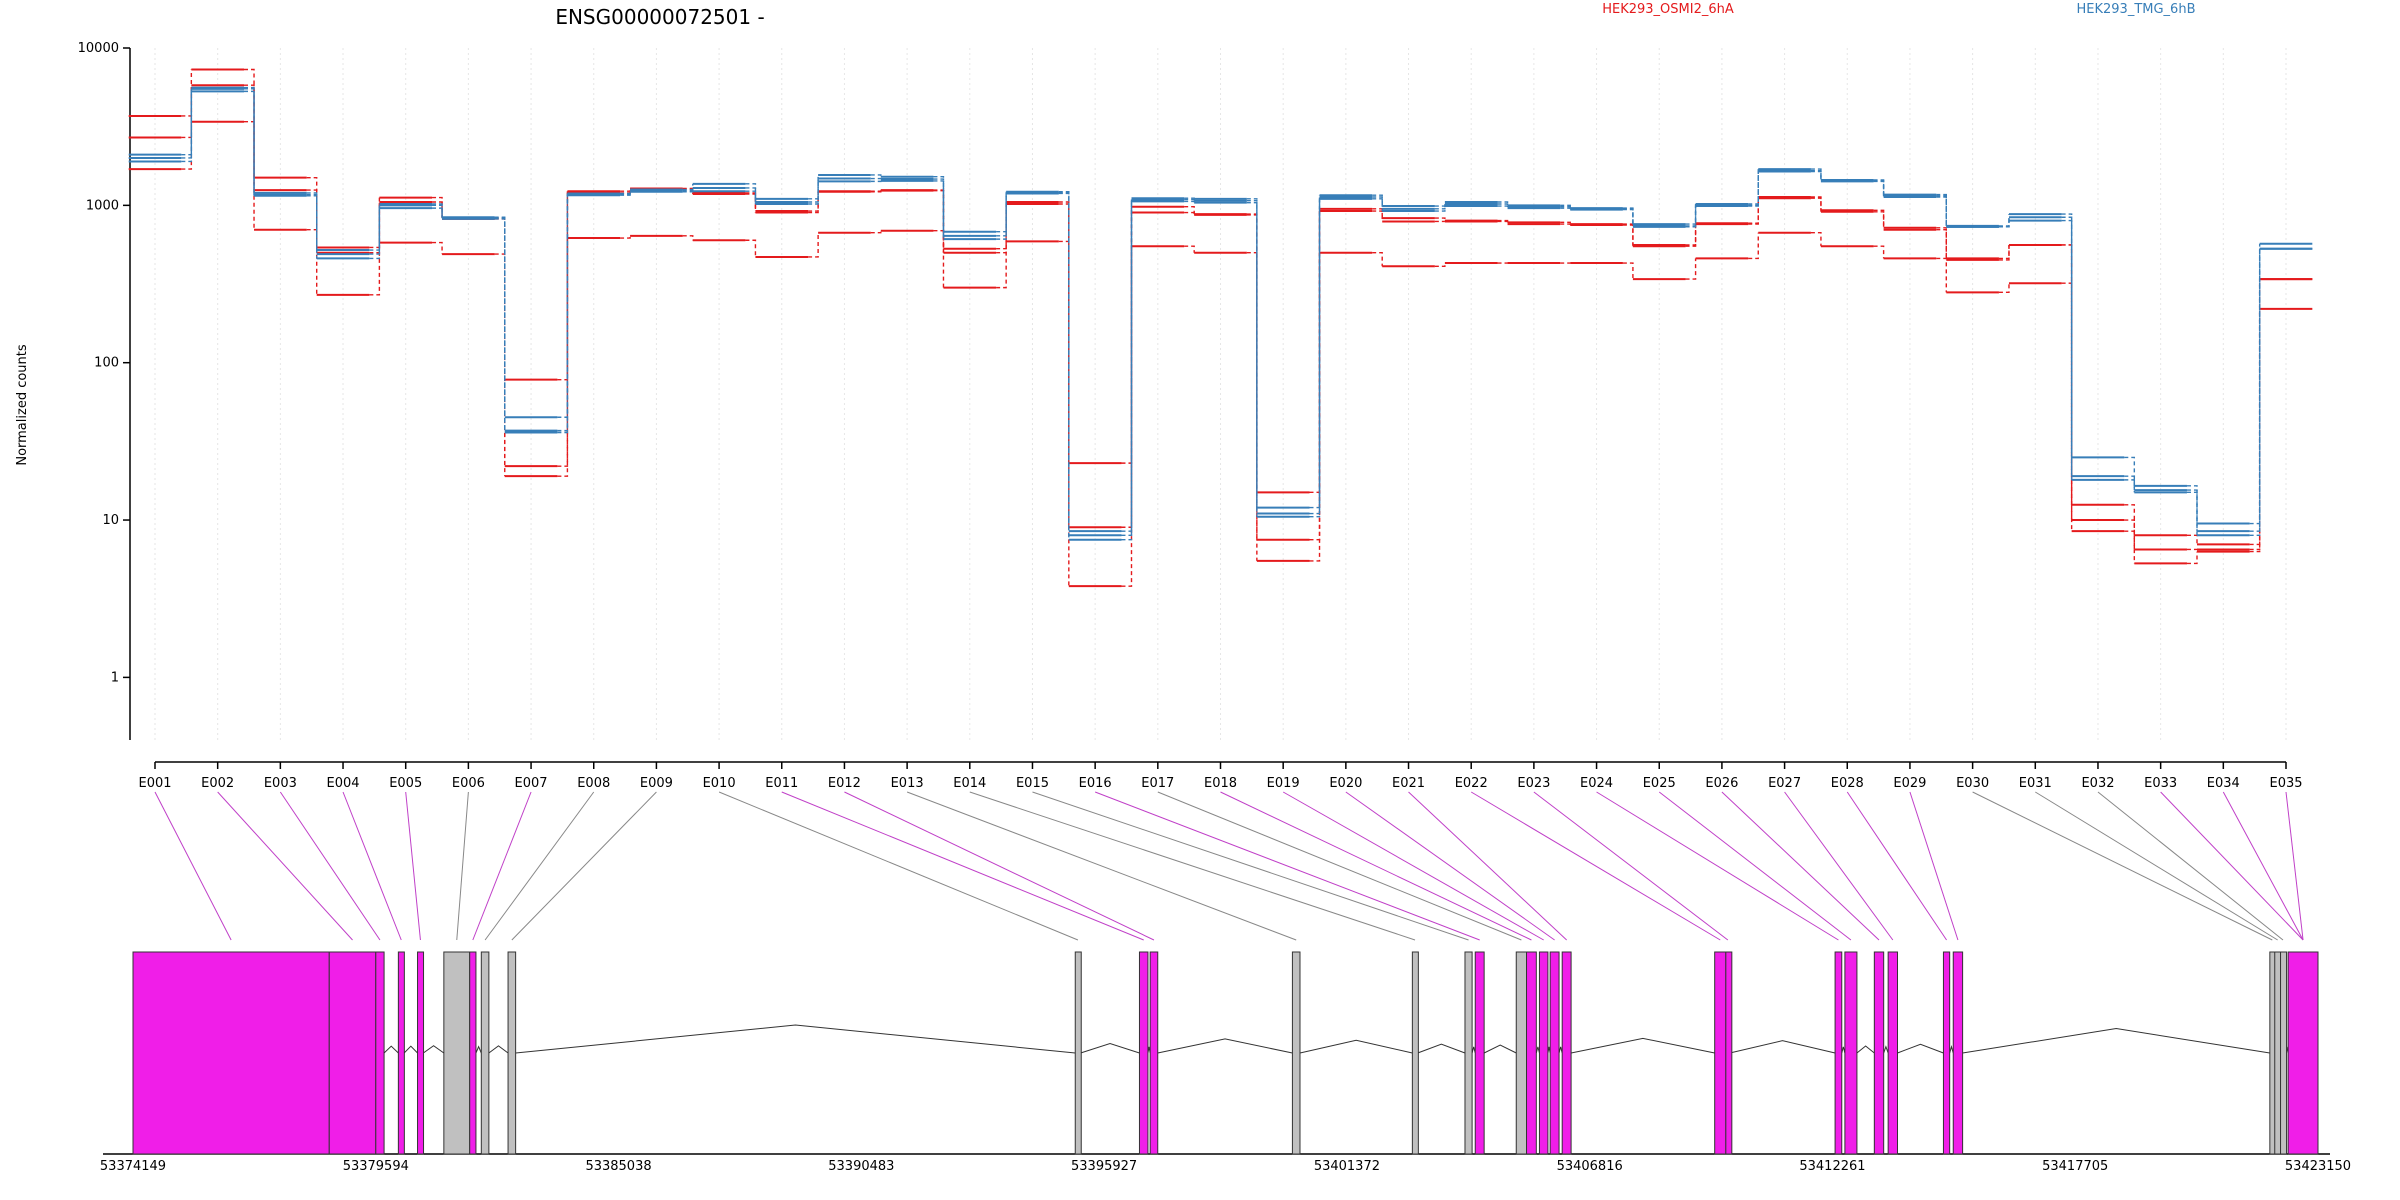  Describe the element at coordinates (102, 205) in the screenshot. I see `y-tick-label: 1000` at that location.